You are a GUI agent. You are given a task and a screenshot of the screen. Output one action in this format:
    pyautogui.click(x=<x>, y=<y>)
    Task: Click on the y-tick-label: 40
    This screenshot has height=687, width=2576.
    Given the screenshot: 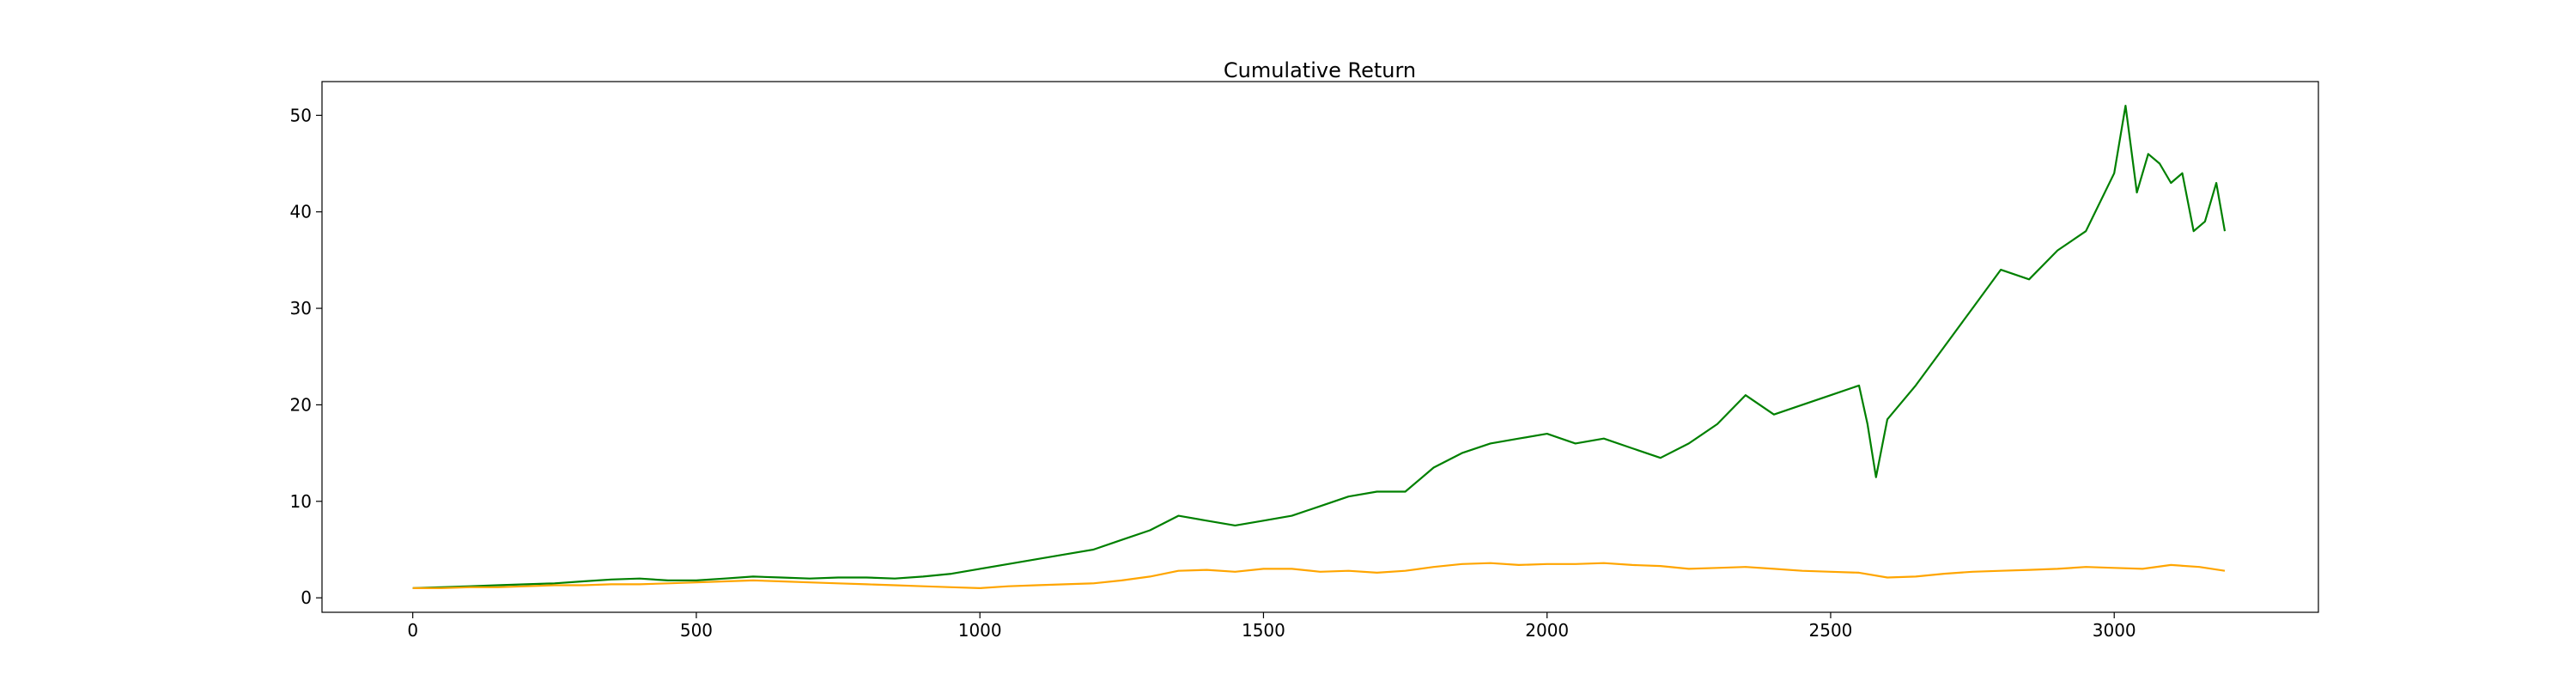 What is the action you would take?
    pyautogui.click(x=301, y=212)
    